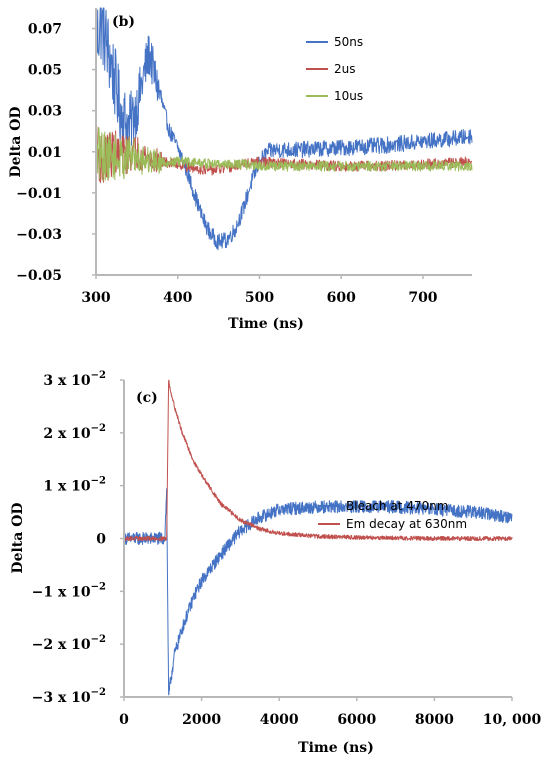 This screenshot has width=550, height=765. What do you see at coordinates (397, 506) in the screenshot?
I see `legend-label: Bleach at 470nm` at bounding box center [397, 506].